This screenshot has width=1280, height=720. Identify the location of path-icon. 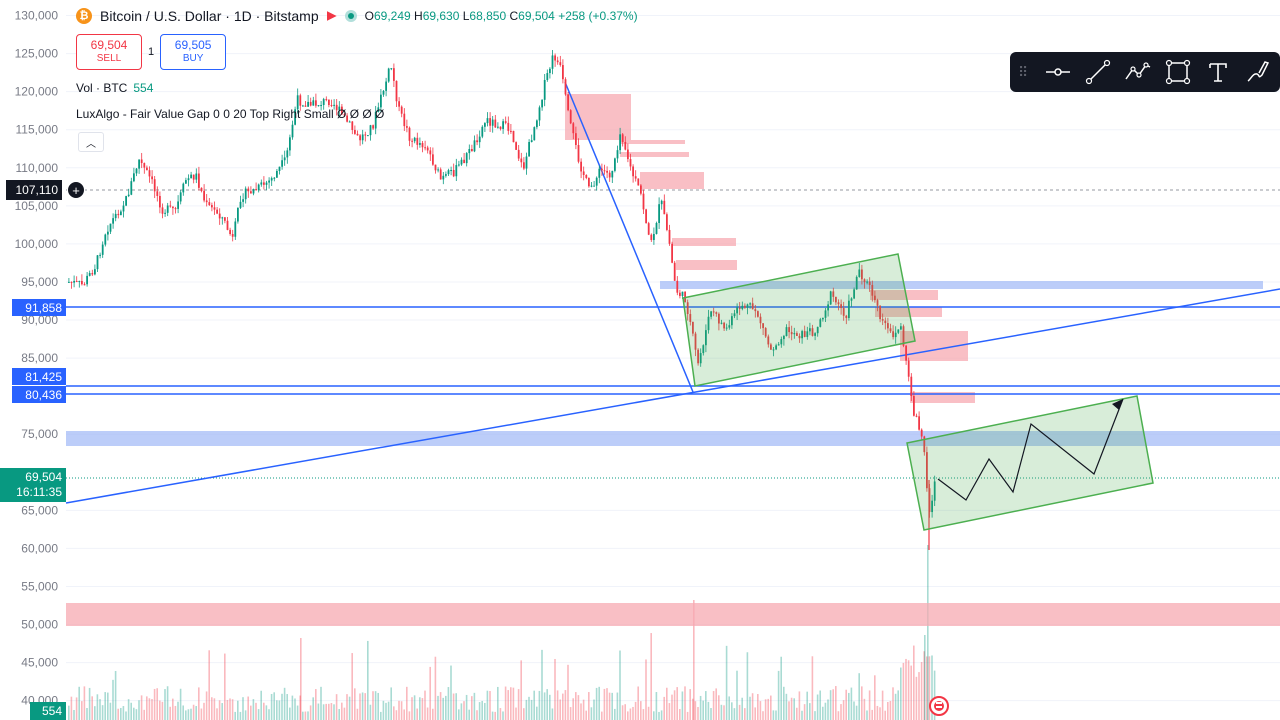
(1138, 72).